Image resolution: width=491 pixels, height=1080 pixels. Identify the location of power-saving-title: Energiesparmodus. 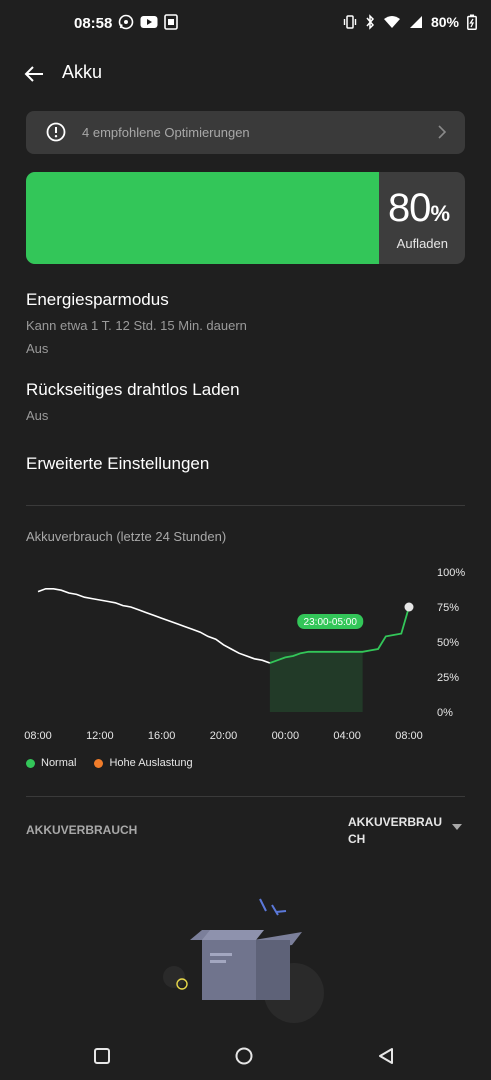
(97, 299).